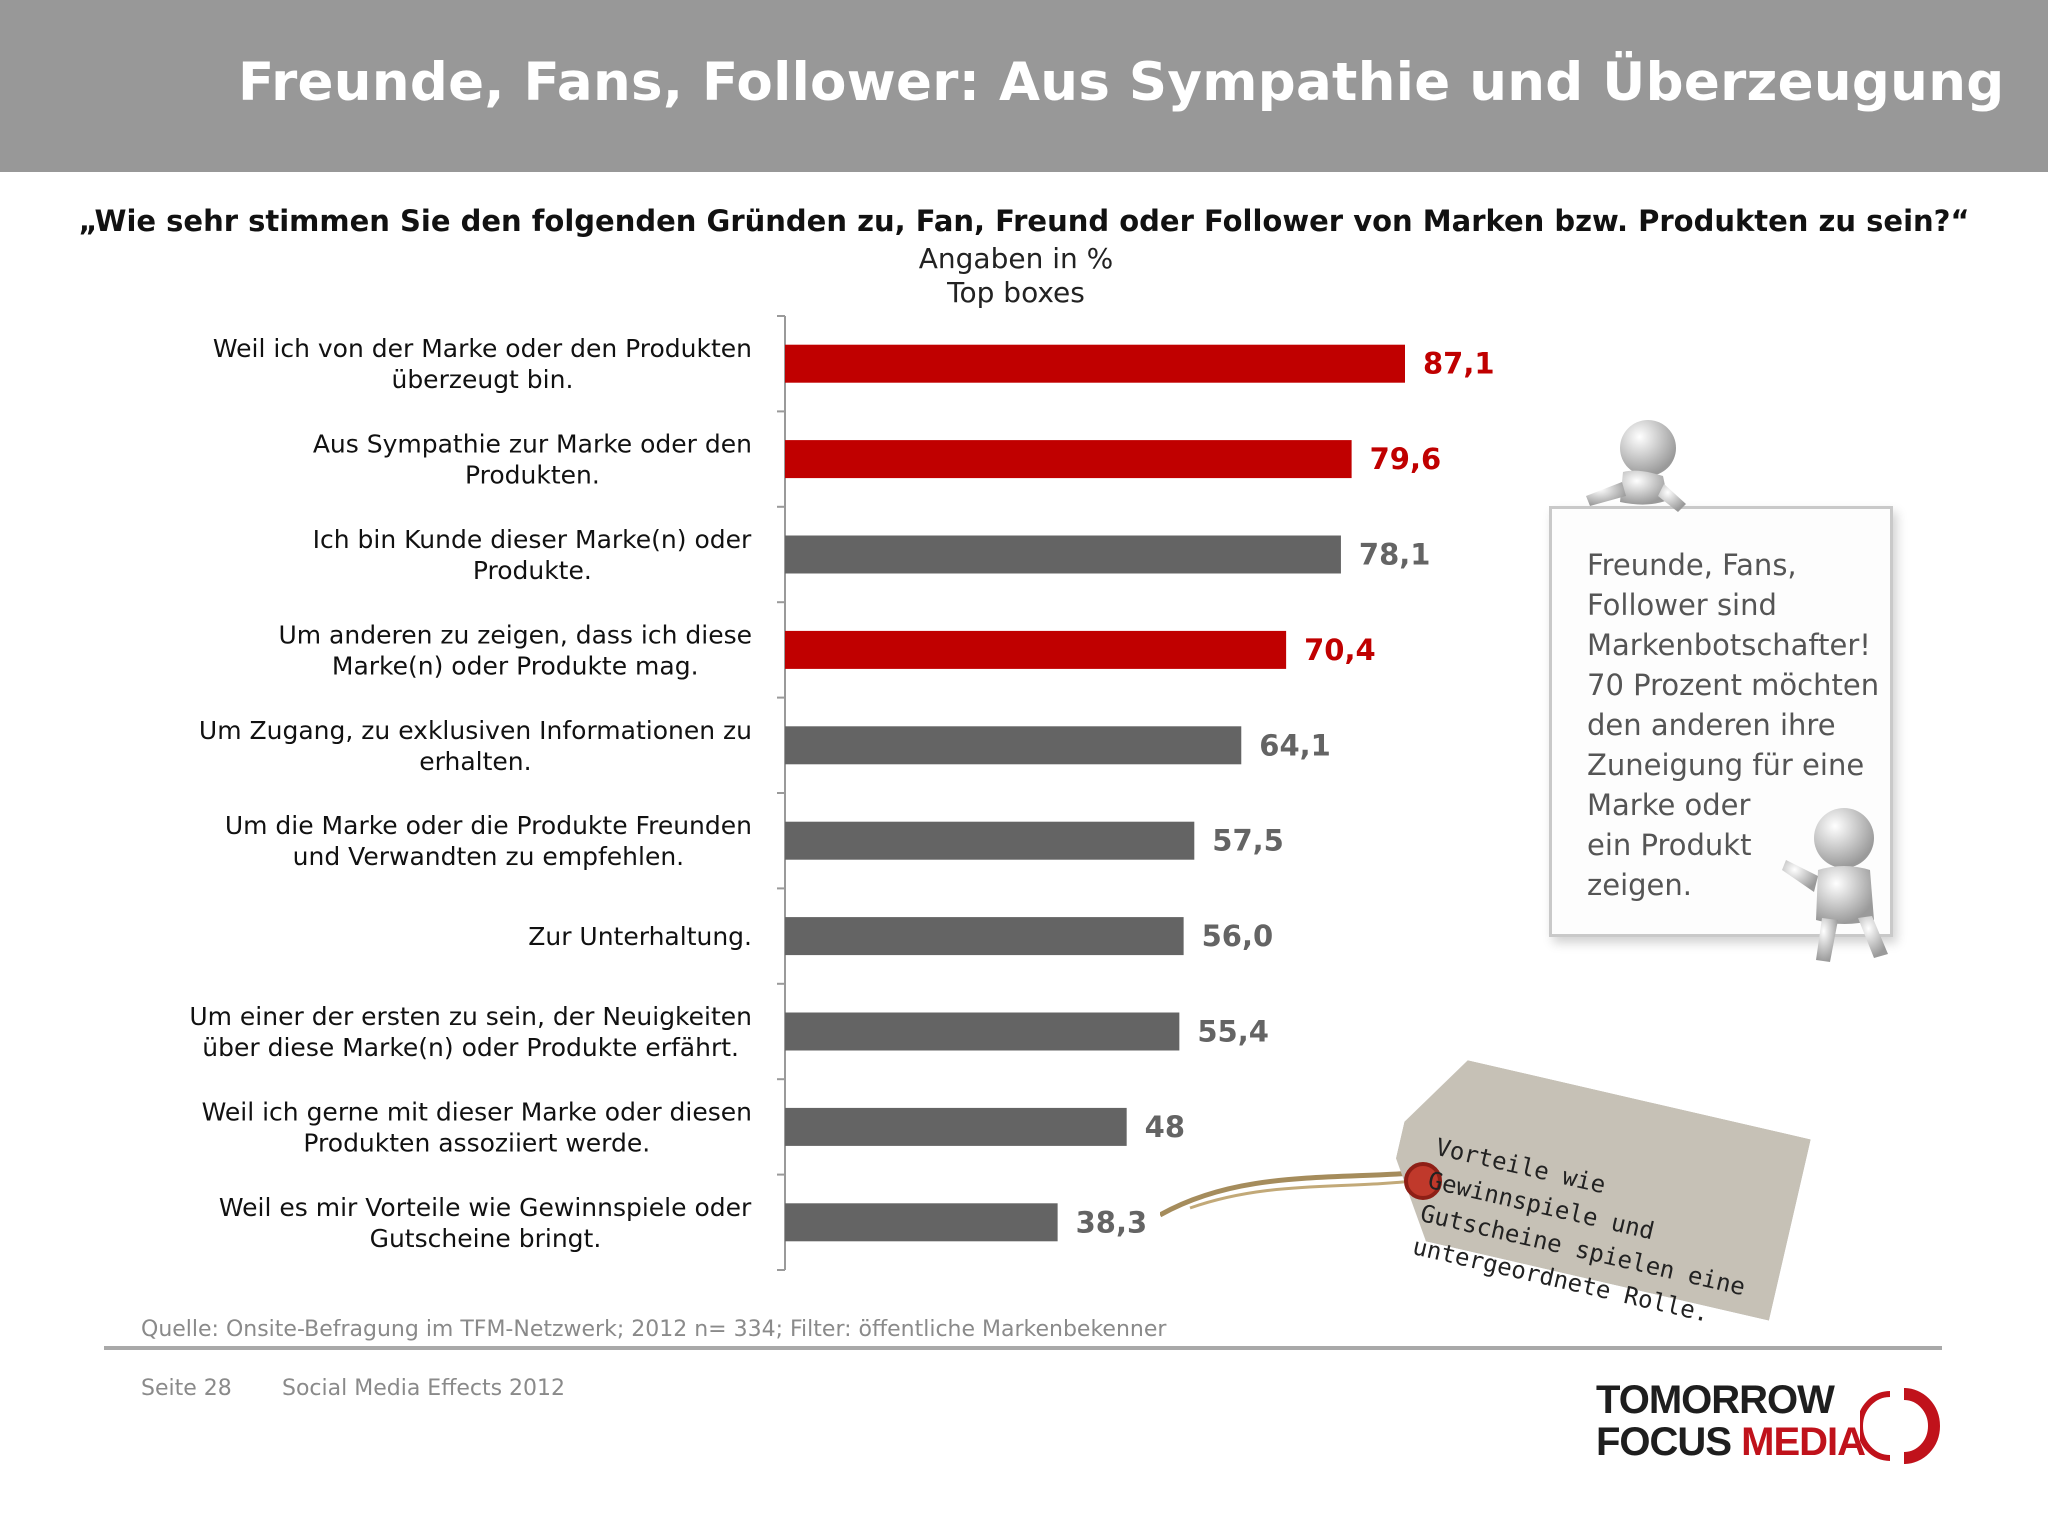 The image size is (2048, 1536). I want to click on page-number: Seite 28, so click(186, 1388).